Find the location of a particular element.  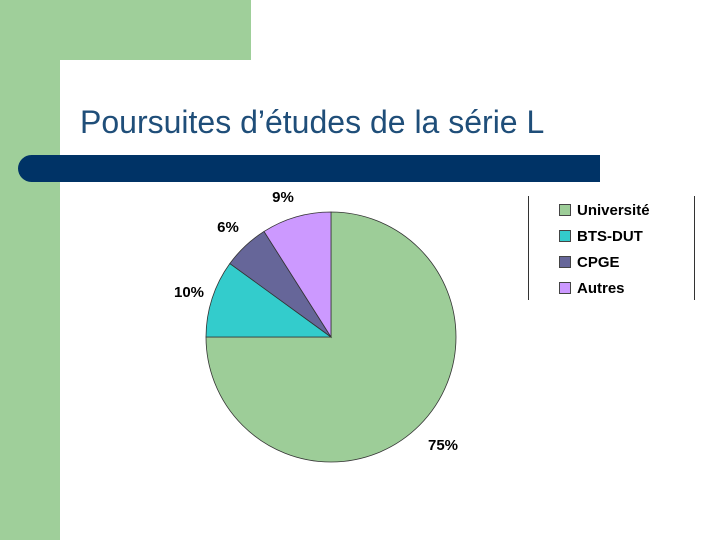

slide-title: Poursuites d’études de la série L is located at coordinates (312, 122).